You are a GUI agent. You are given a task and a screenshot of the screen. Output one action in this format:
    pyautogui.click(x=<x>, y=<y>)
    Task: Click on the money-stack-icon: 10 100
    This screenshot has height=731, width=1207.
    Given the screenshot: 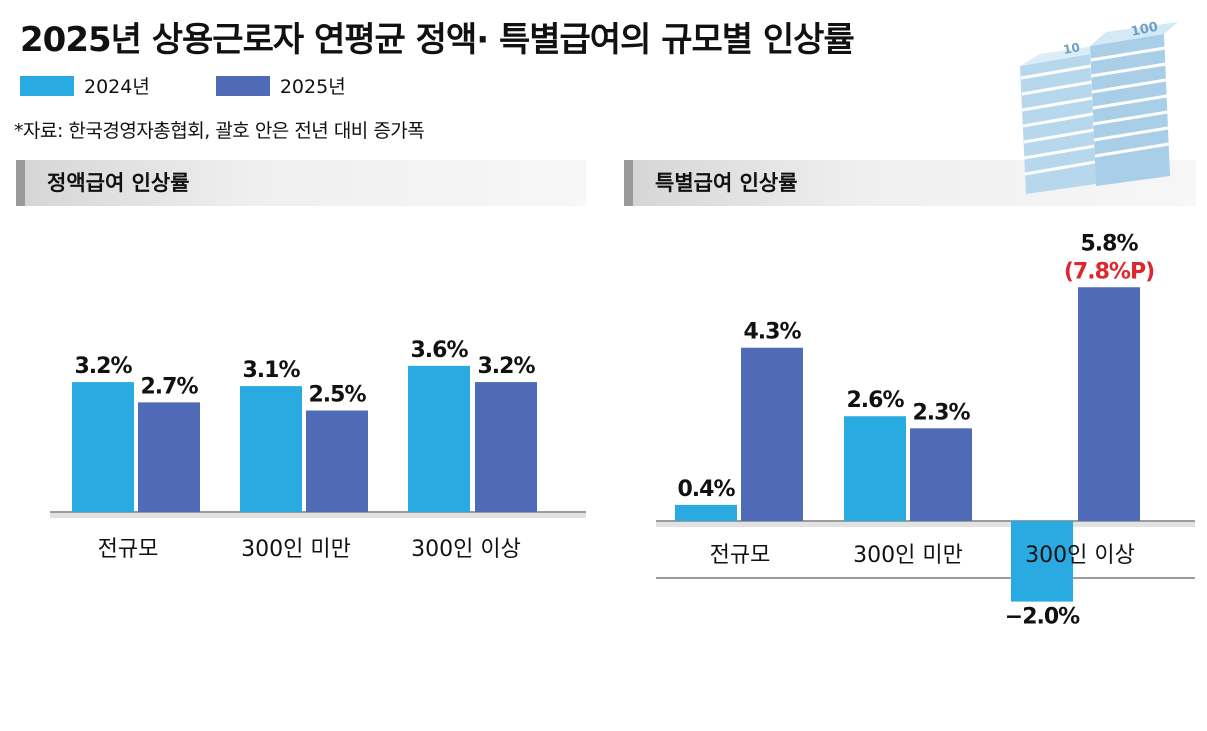 What is the action you would take?
    pyautogui.click(x=1099, y=107)
    